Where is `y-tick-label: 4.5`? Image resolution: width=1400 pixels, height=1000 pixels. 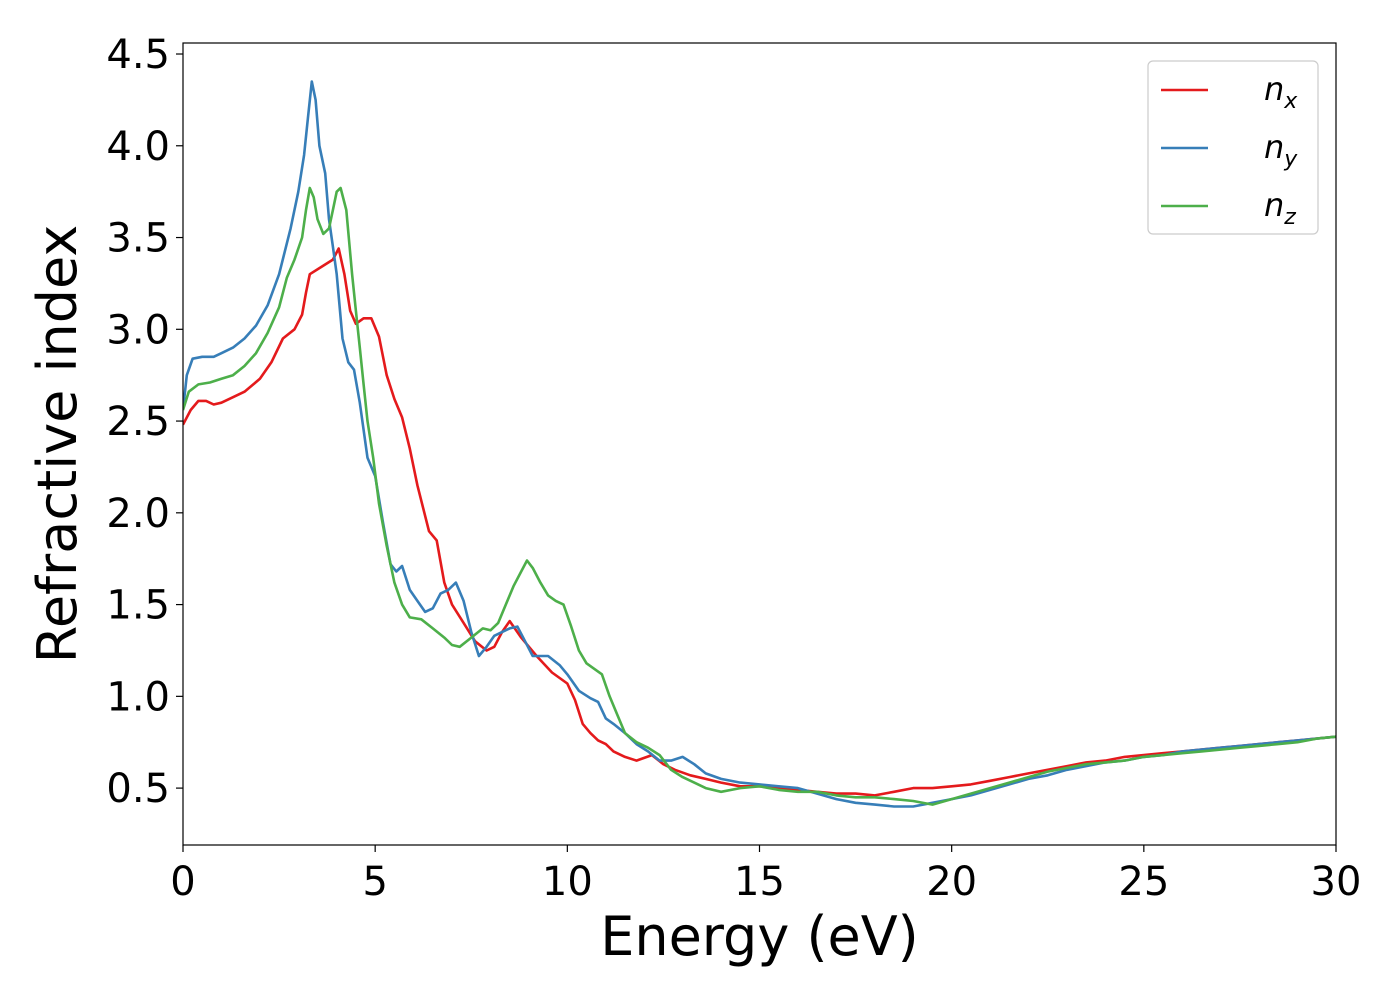 y-tick-label: 4.5 is located at coordinates (138, 55).